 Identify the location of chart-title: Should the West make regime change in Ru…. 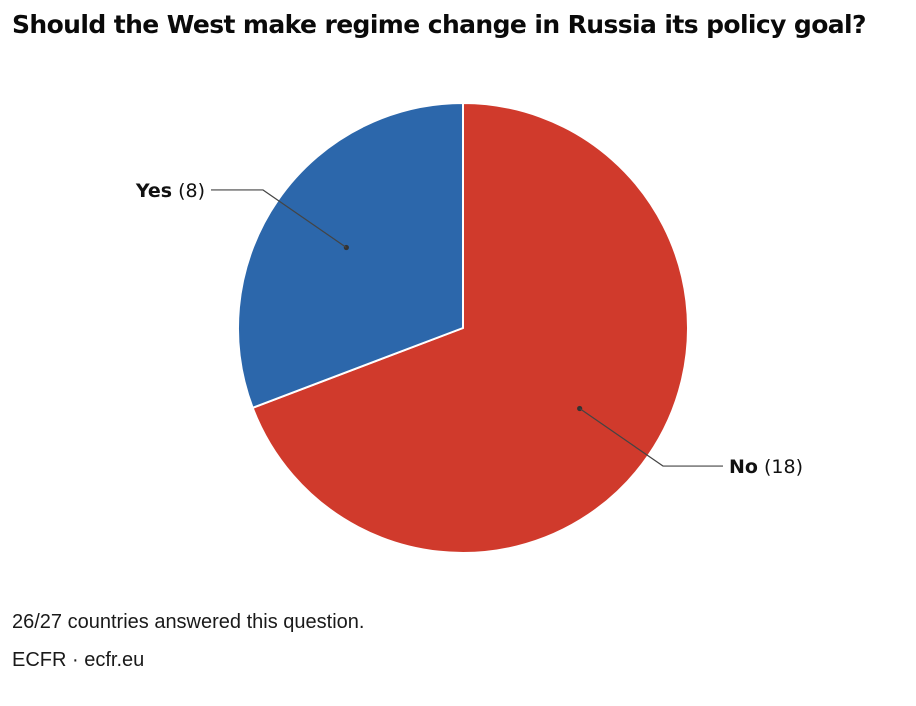
(439, 24).